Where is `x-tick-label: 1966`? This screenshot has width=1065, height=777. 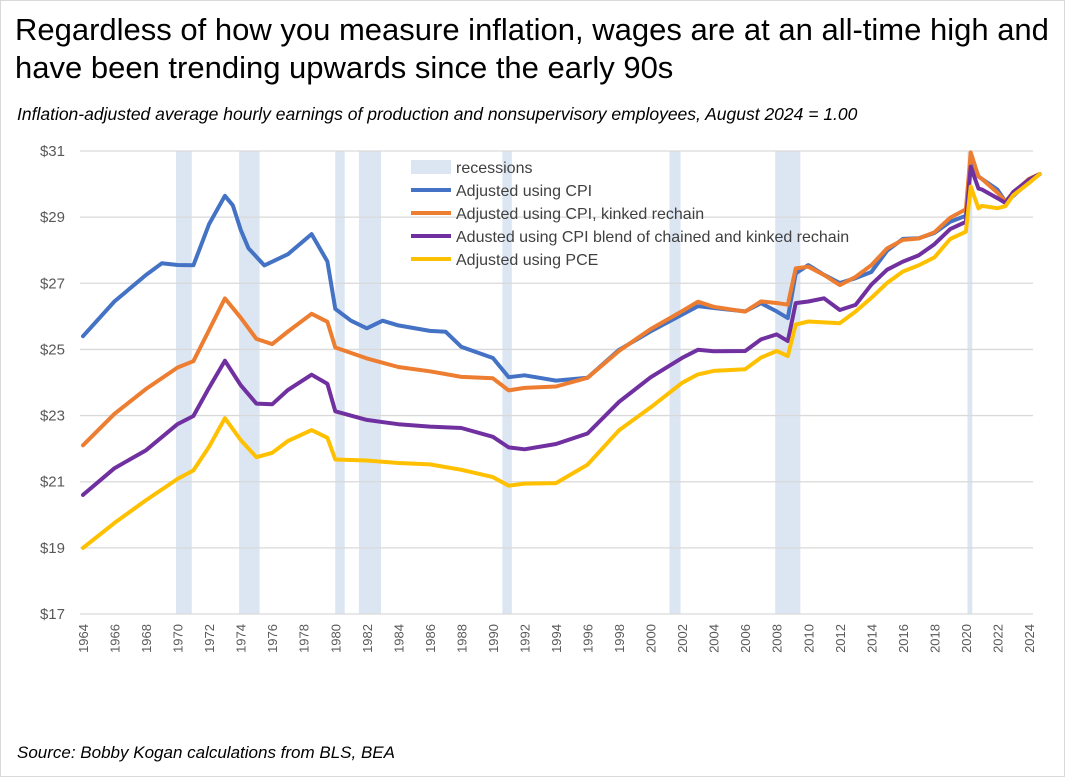
x-tick-label: 1966 is located at coordinates (115, 638).